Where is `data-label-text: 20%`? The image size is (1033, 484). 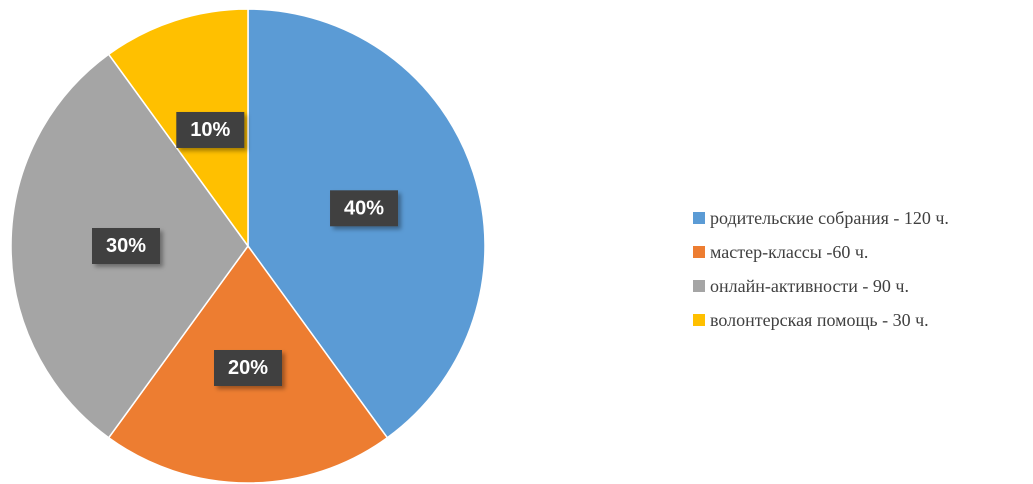 data-label-text: 20% is located at coordinates (248, 368).